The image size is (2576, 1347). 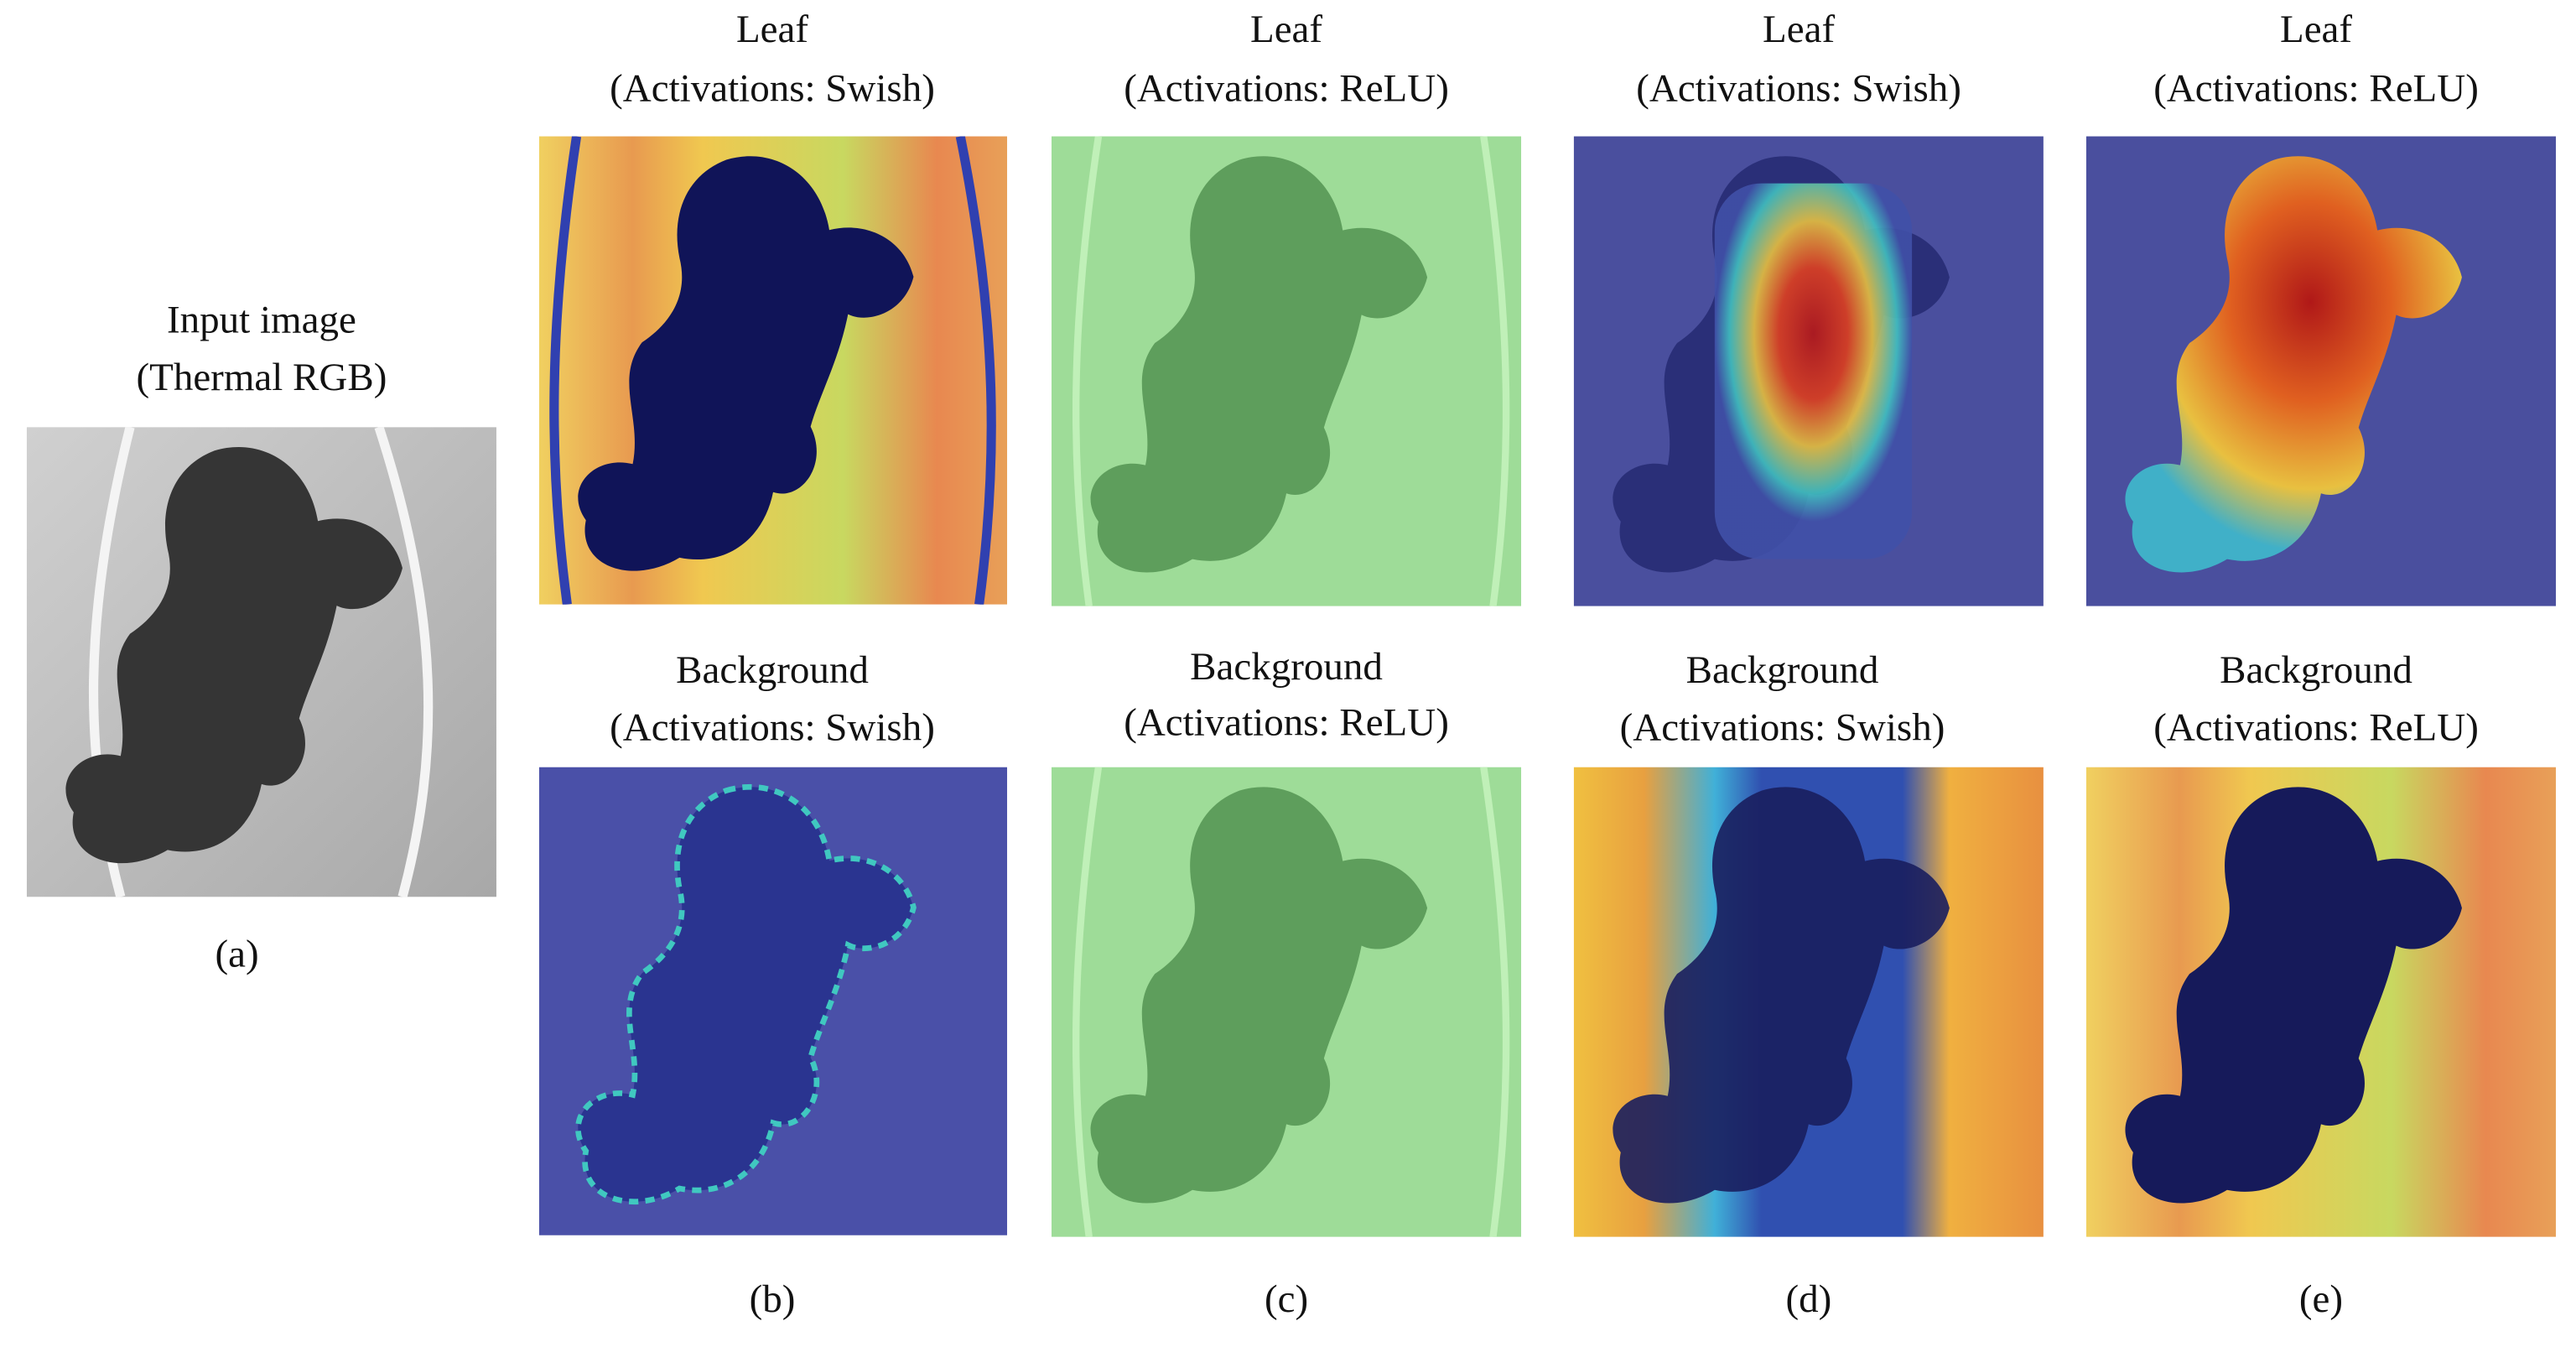 What do you see at coordinates (261, 662) in the screenshot?
I see `input-image` at bounding box center [261, 662].